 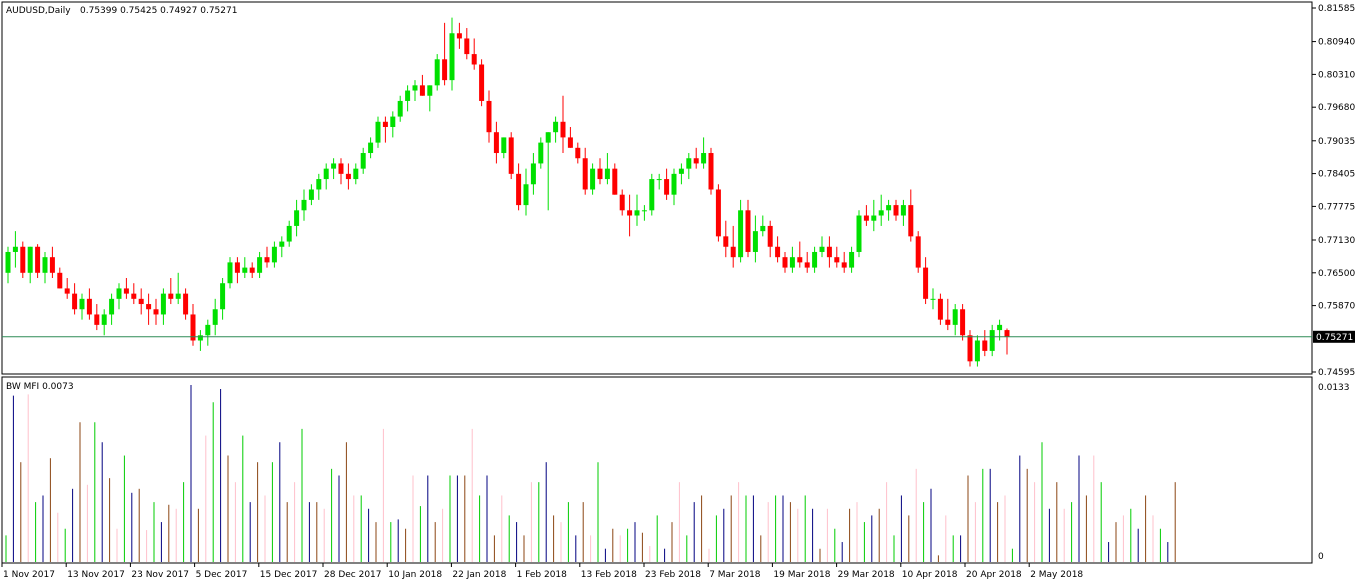 I want to click on ohlc-readout: 0.75399 0.75425 0.74927 0.75271, so click(x=158, y=11).